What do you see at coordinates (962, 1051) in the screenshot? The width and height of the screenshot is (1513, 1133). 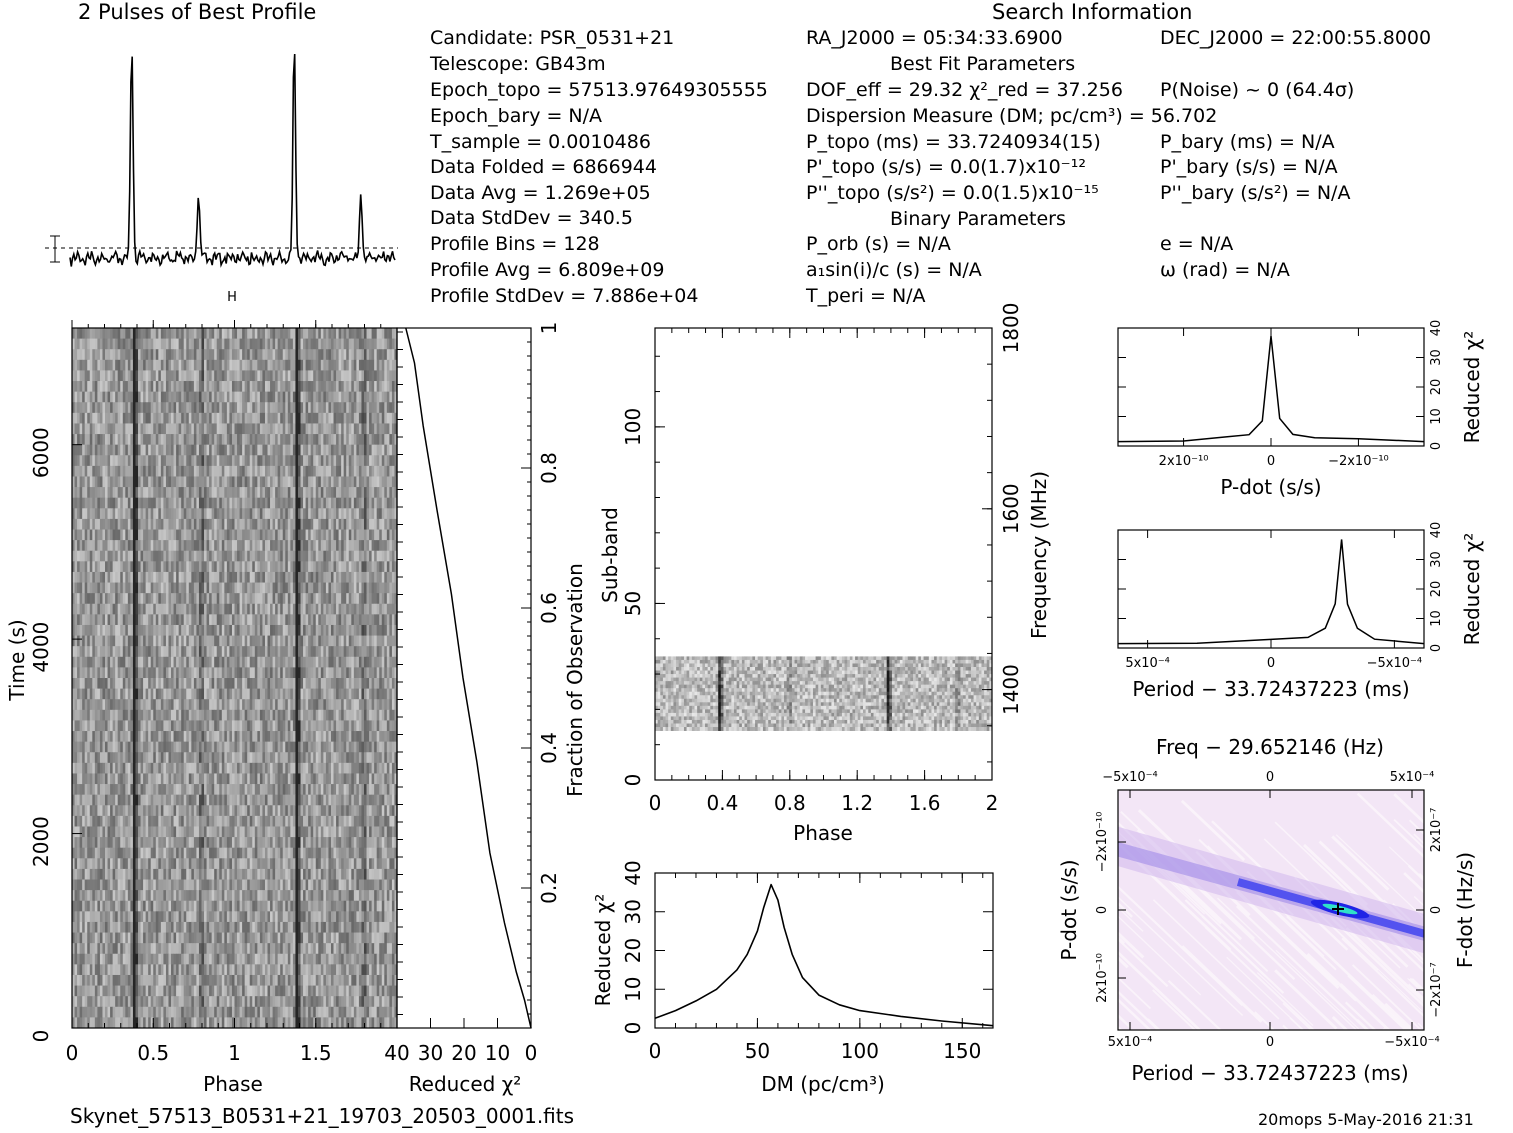 I see `x-tick-label: 150` at bounding box center [962, 1051].